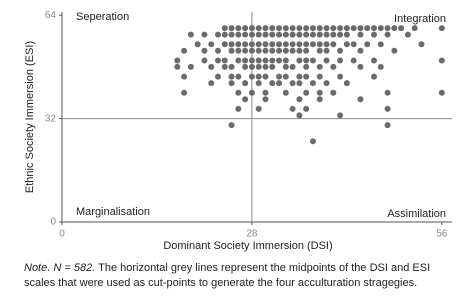 The width and height of the screenshot is (474, 298). Describe the element at coordinates (252, 234) in the screenshot. I see `x-tick-label: 28` at that location.